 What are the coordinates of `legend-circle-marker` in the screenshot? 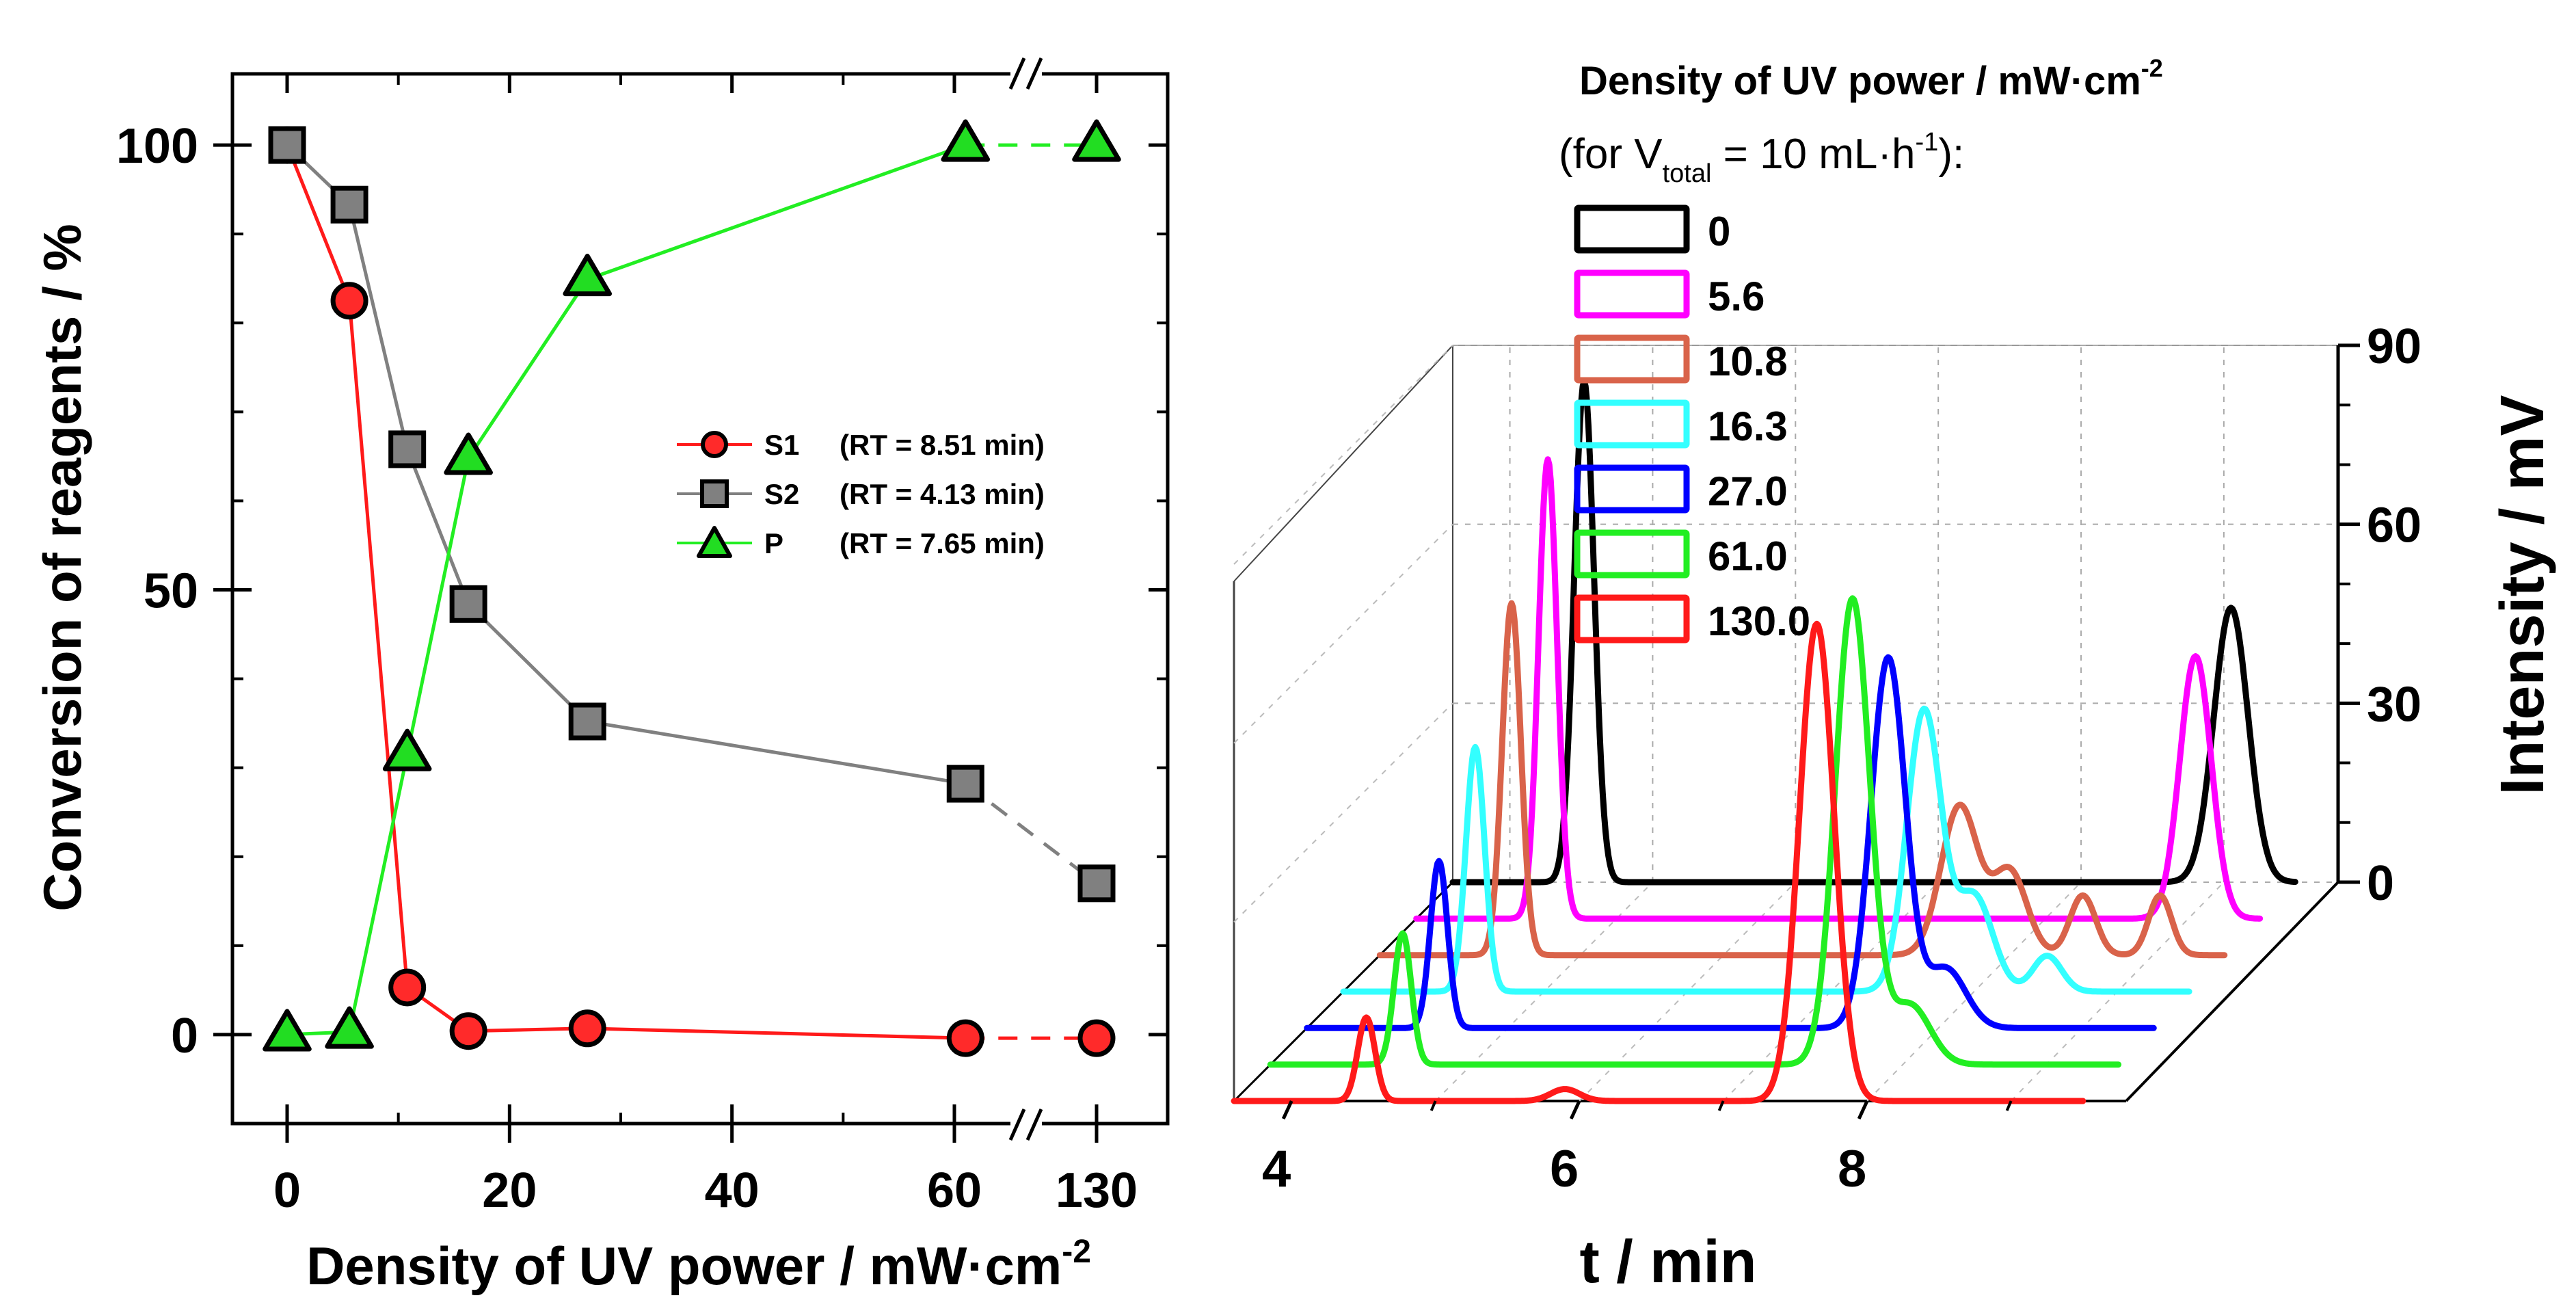 It's located at (714, 445).